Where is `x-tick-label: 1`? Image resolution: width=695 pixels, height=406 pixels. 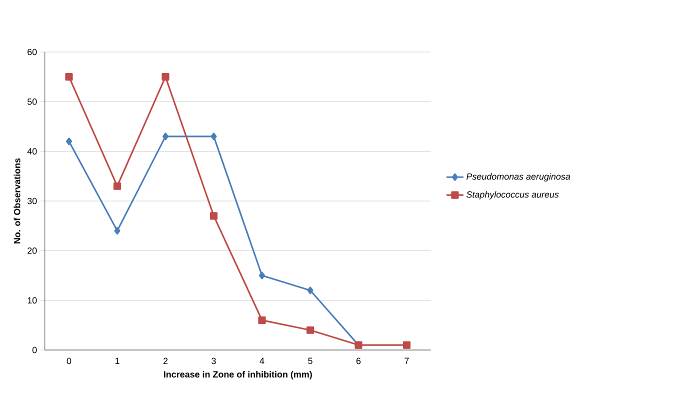 x-tick-label: 1 is located at coordinates (117, 361).